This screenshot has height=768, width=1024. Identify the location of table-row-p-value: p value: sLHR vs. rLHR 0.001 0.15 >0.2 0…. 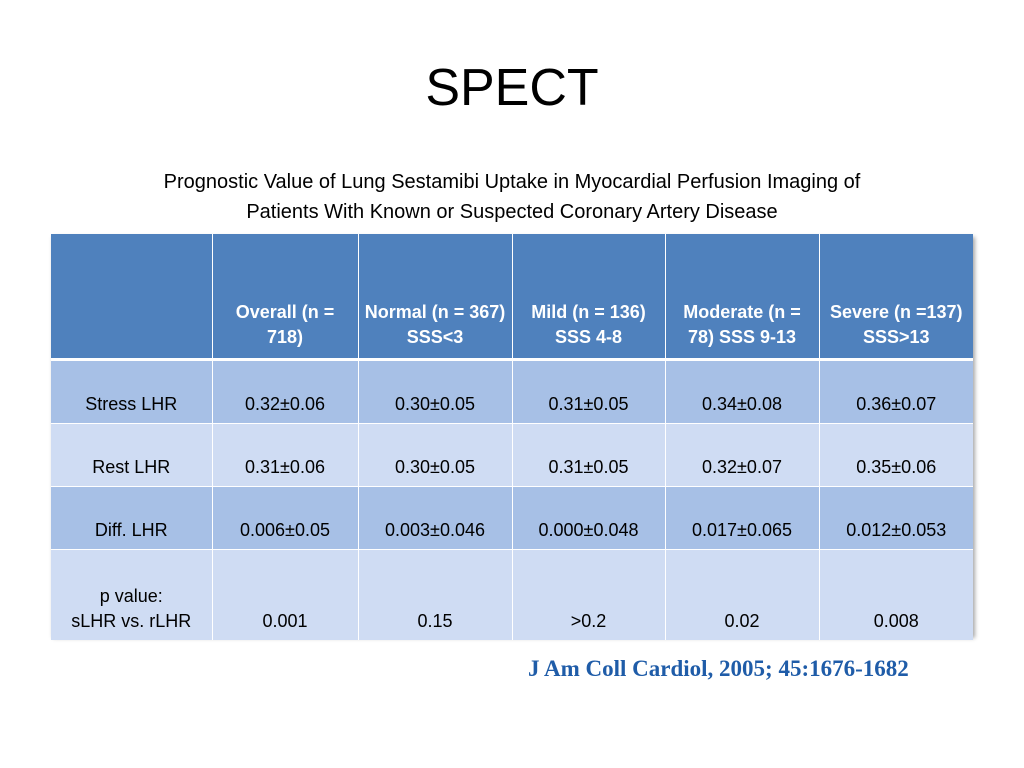
(512, 594).